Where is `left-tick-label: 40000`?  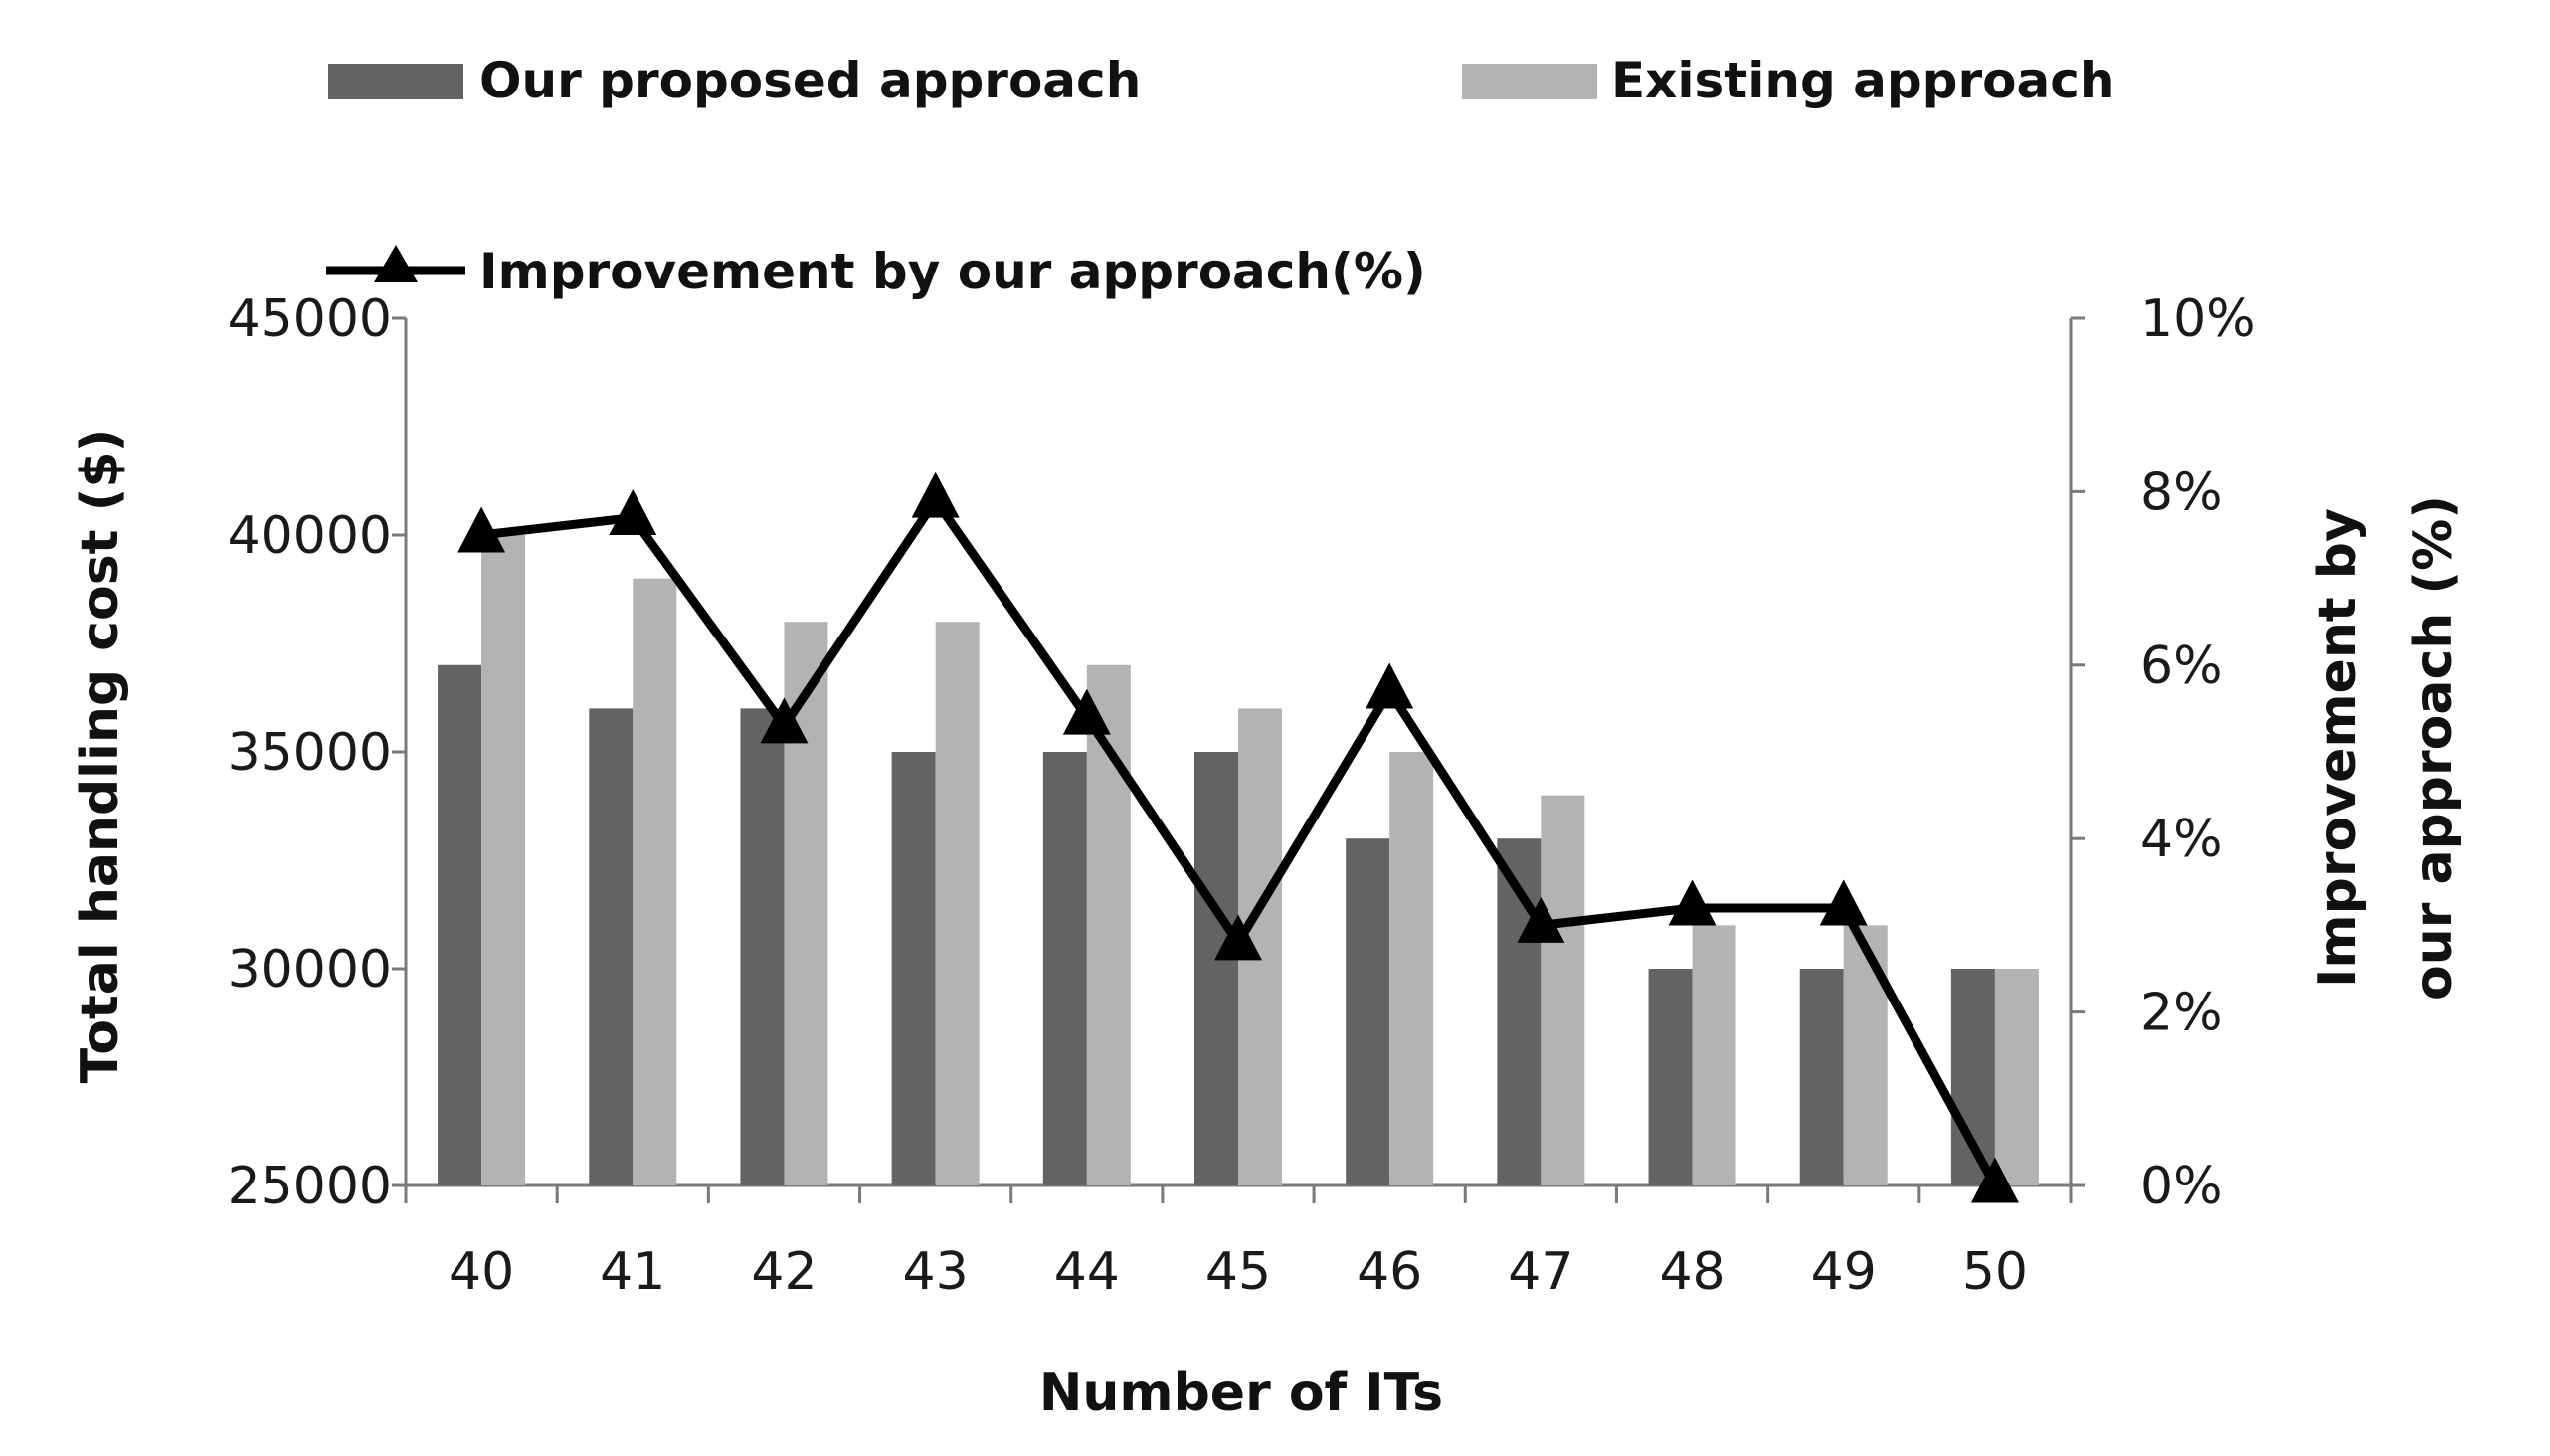
left-tick-label: 40000 is located at coordinates (310, 536).